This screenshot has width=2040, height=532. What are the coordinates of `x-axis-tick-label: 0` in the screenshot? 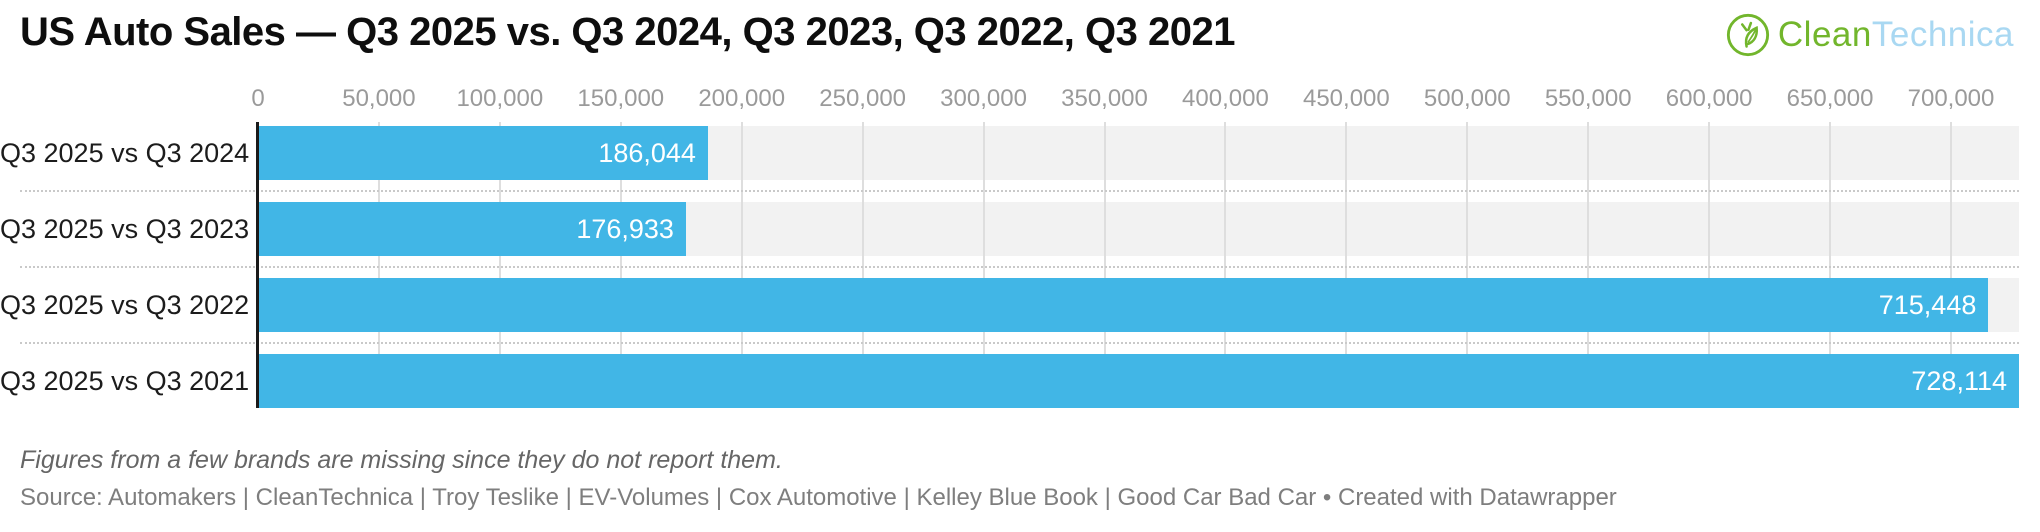 It's located at (258, 98).